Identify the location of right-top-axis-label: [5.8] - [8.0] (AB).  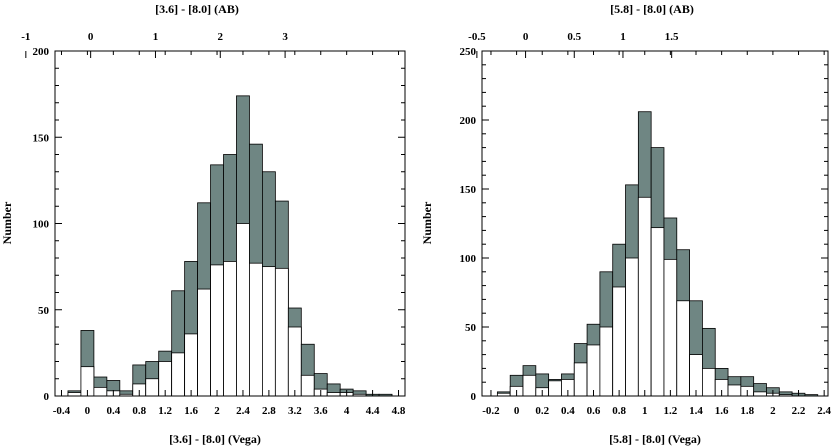
(652, 9).